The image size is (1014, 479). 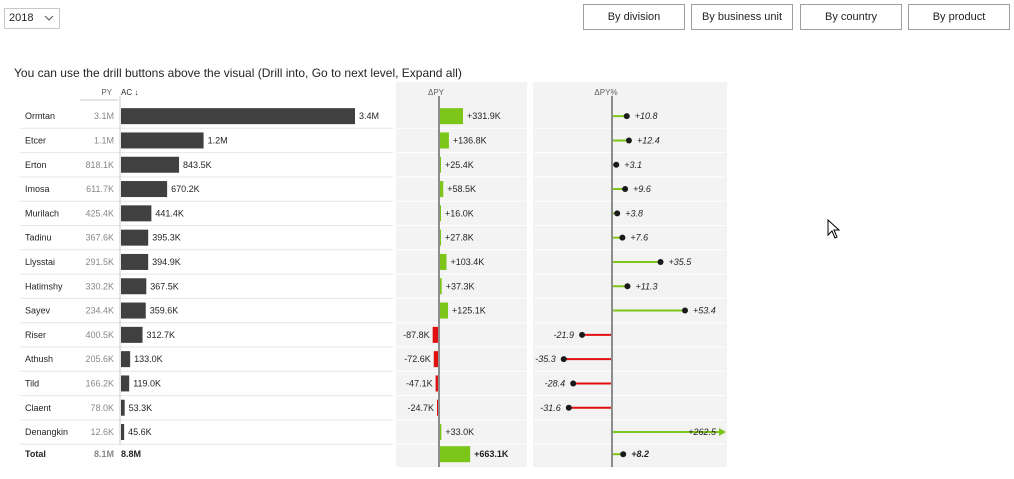 I want to click on category-label: Etcer, so click(x=35, y=140).